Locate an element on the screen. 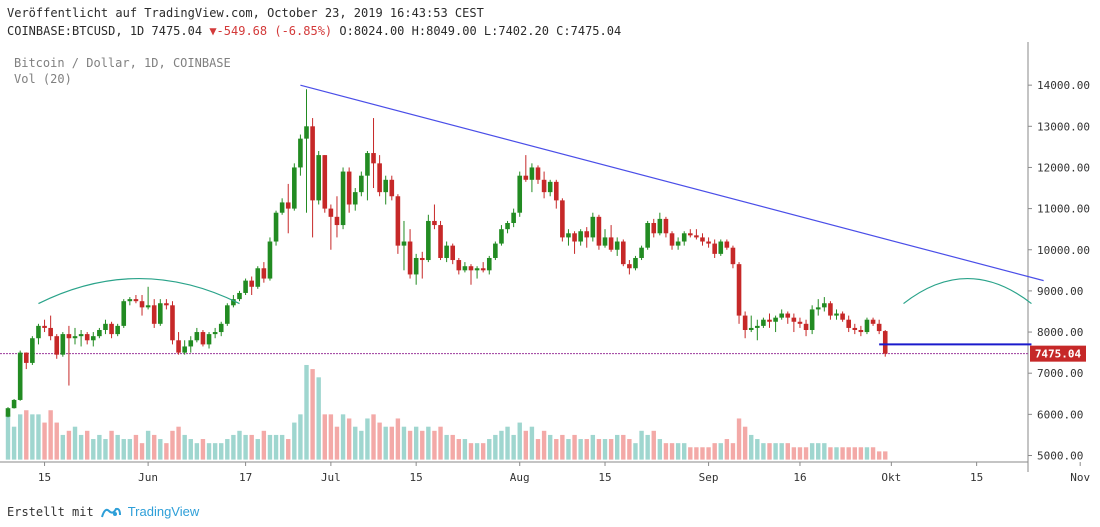 The height and width of the screenshot is (527, 1100). symbol-label: COINBASE:BTCUSD, 1D 7475.04 is located at coordinates (105, 31).